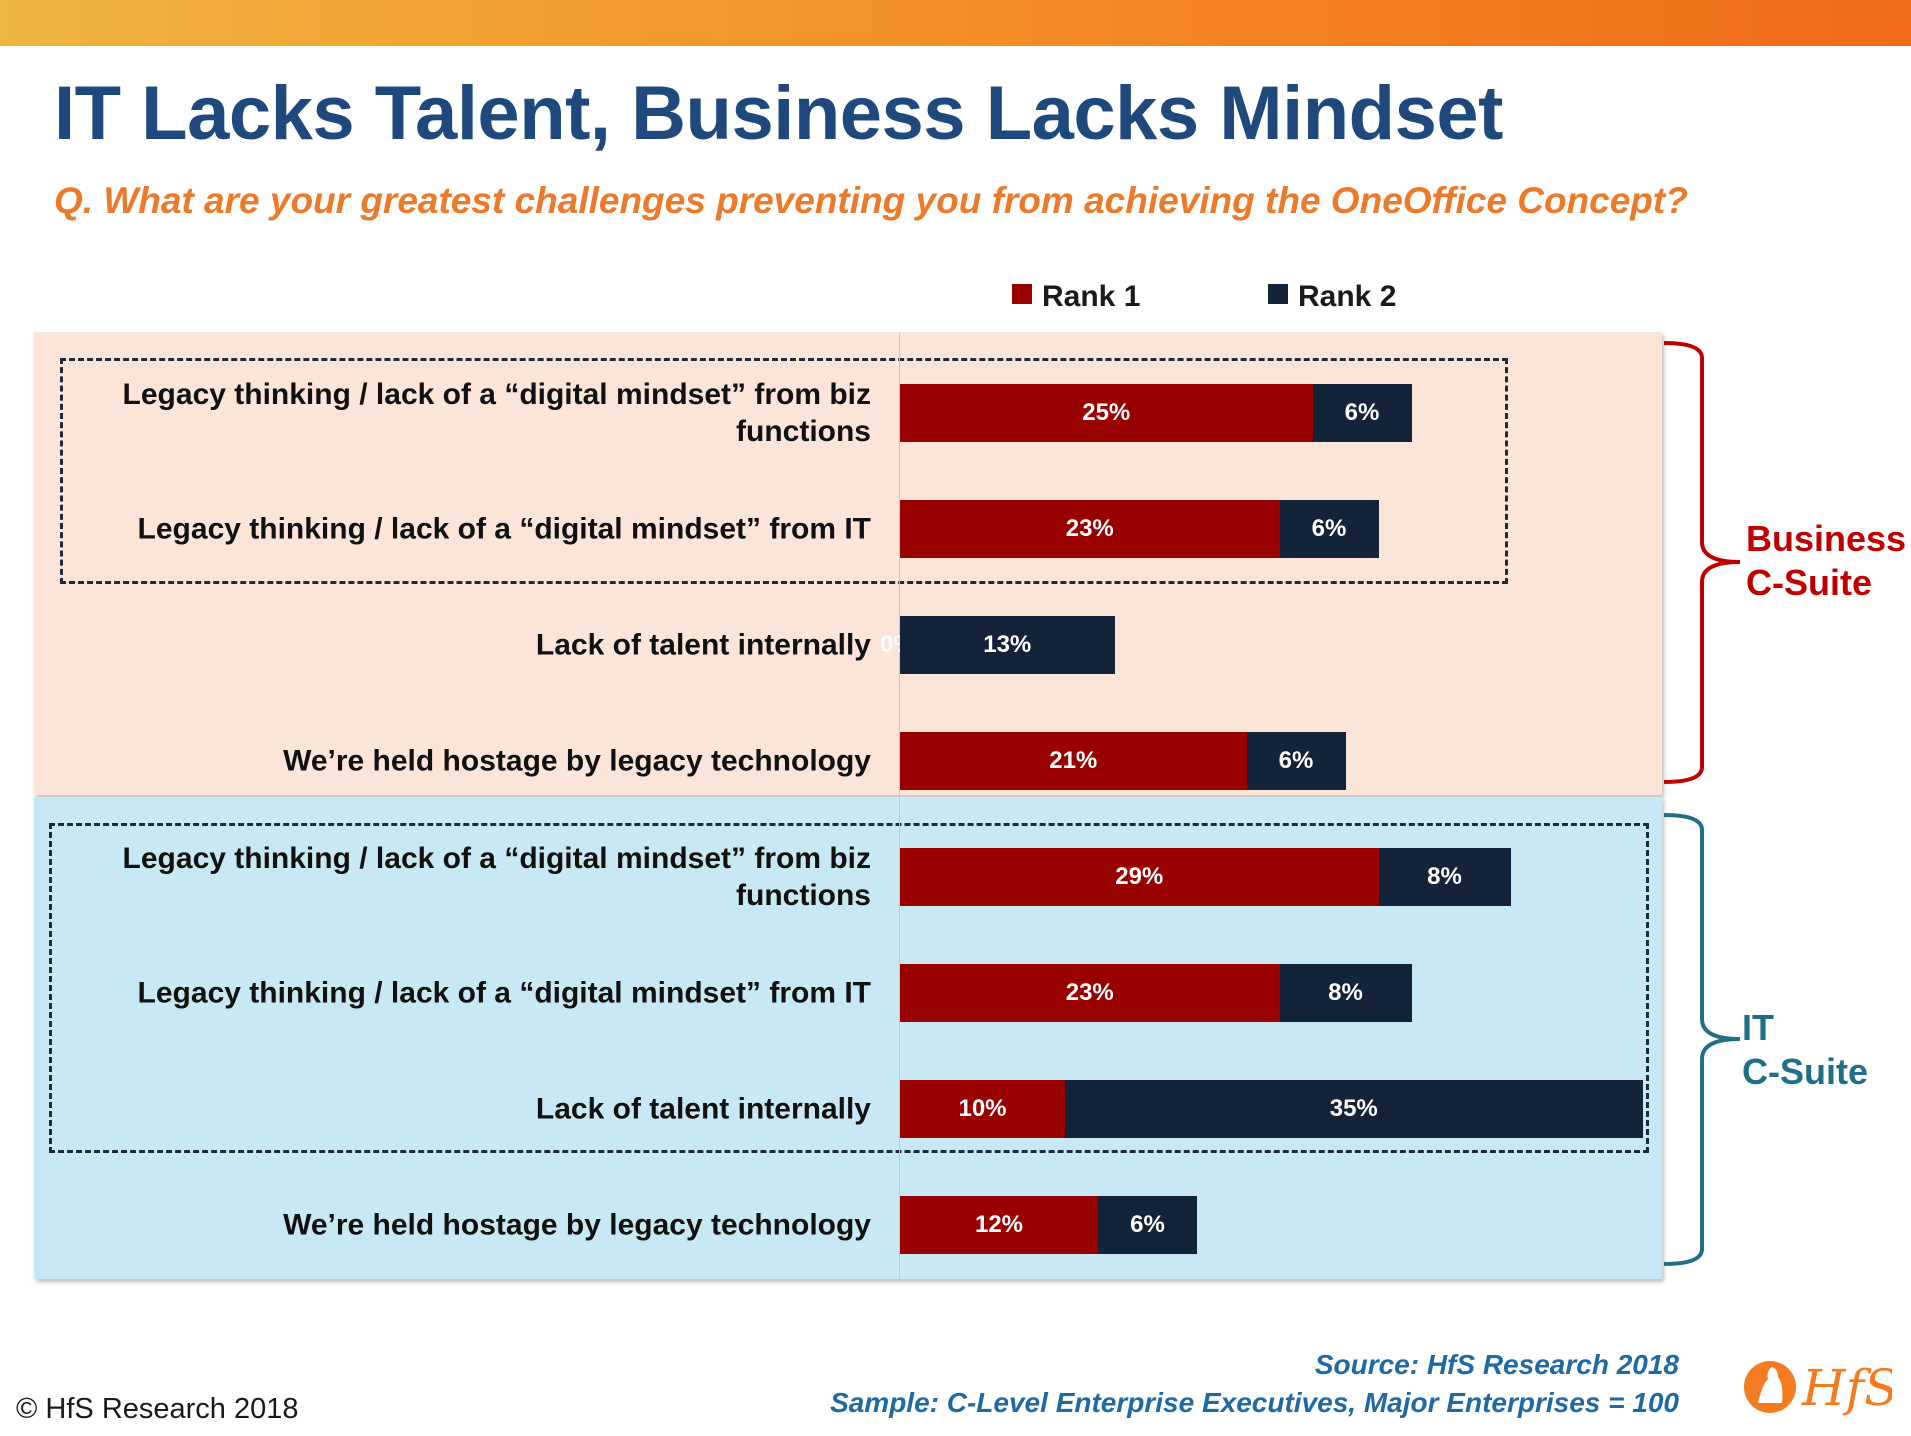 The height and width of the screenshot is (1436, 1911). What do you see at coordinates (778, 113) in the screenshot?
I see `page-title: IT Lacks Talent, Business Lacks Mindset` at bounding box center [778, 113].